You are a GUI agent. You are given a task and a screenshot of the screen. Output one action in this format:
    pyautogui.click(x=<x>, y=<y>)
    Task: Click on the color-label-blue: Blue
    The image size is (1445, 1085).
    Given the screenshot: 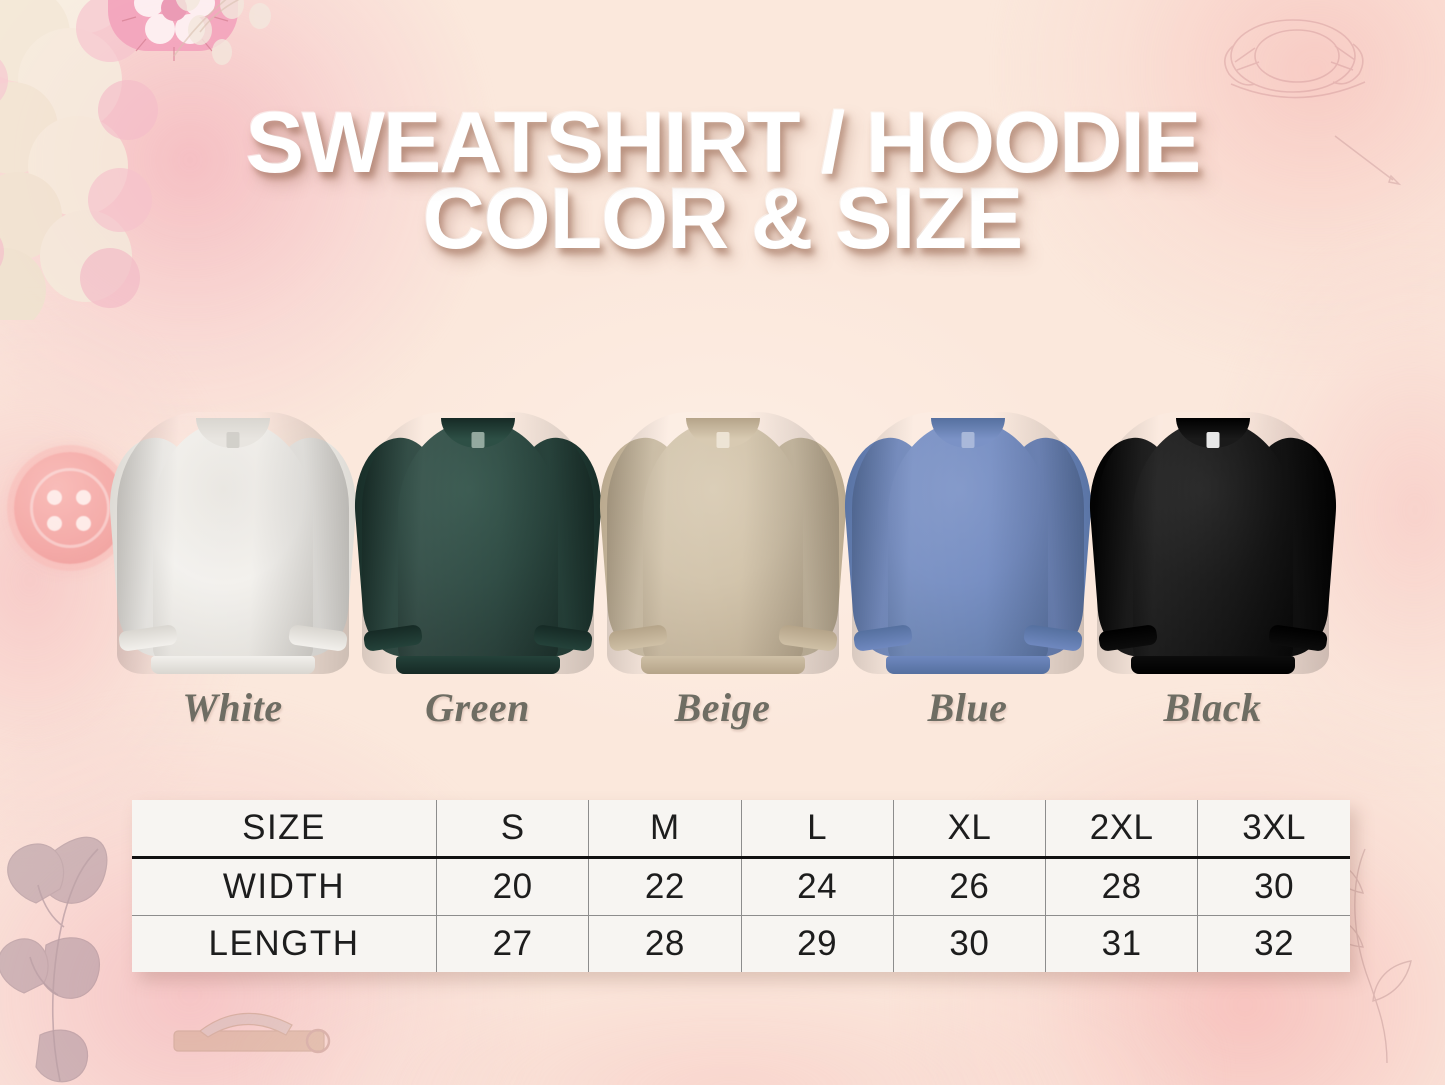 What is the action you would take?
    pyautogui.click(x=967, y=707)
    